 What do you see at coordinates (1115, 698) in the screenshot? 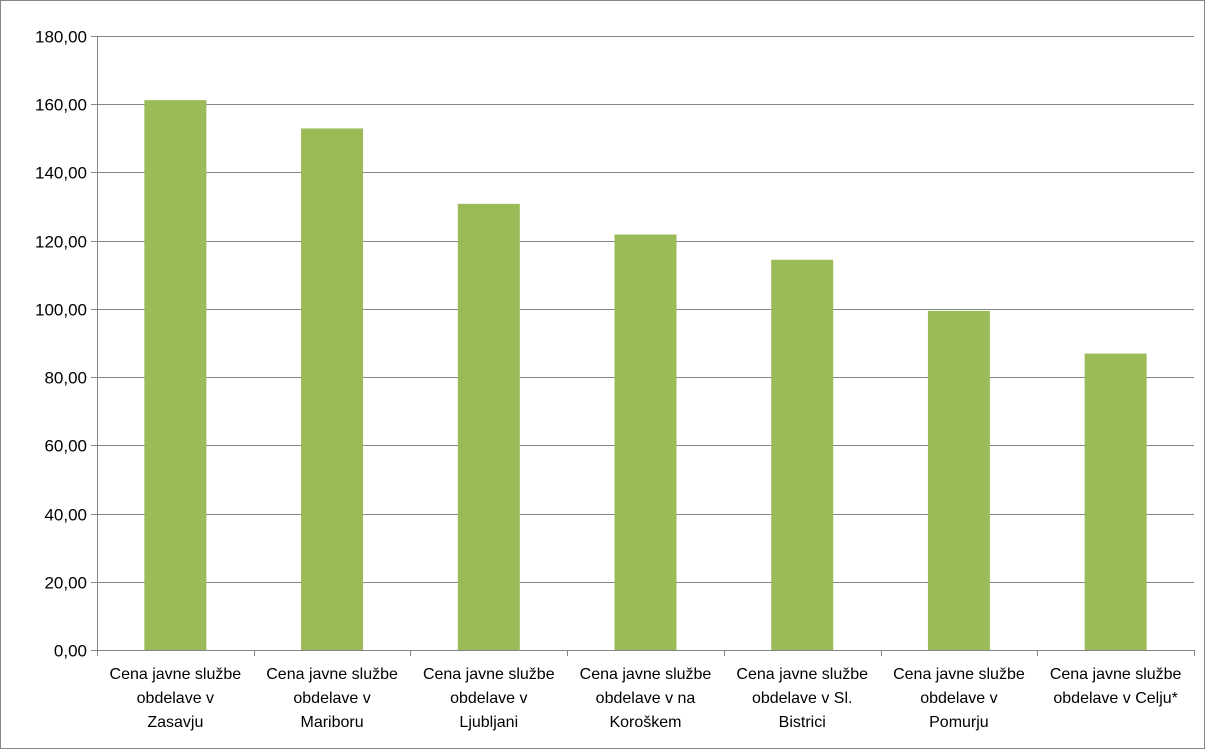
I see `x-category-label-line: obdelave v Celju*` at bounding box center [1115, 698].